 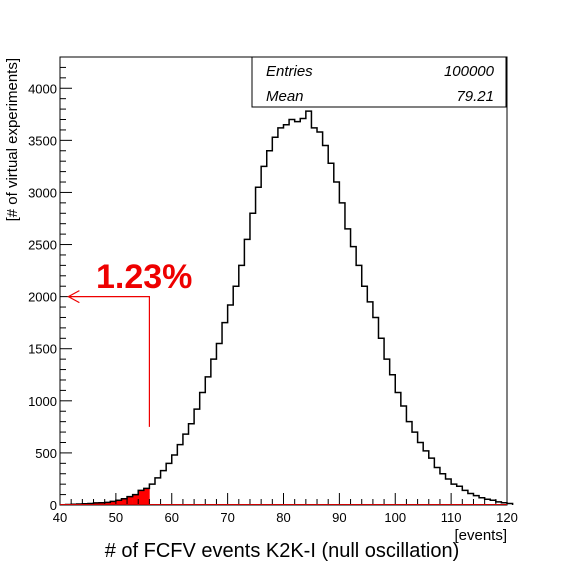 What do you see at coordinates (46, 453) in the screenshot?
I see `y-tick-label: 500` at bounding box center [46, 453].